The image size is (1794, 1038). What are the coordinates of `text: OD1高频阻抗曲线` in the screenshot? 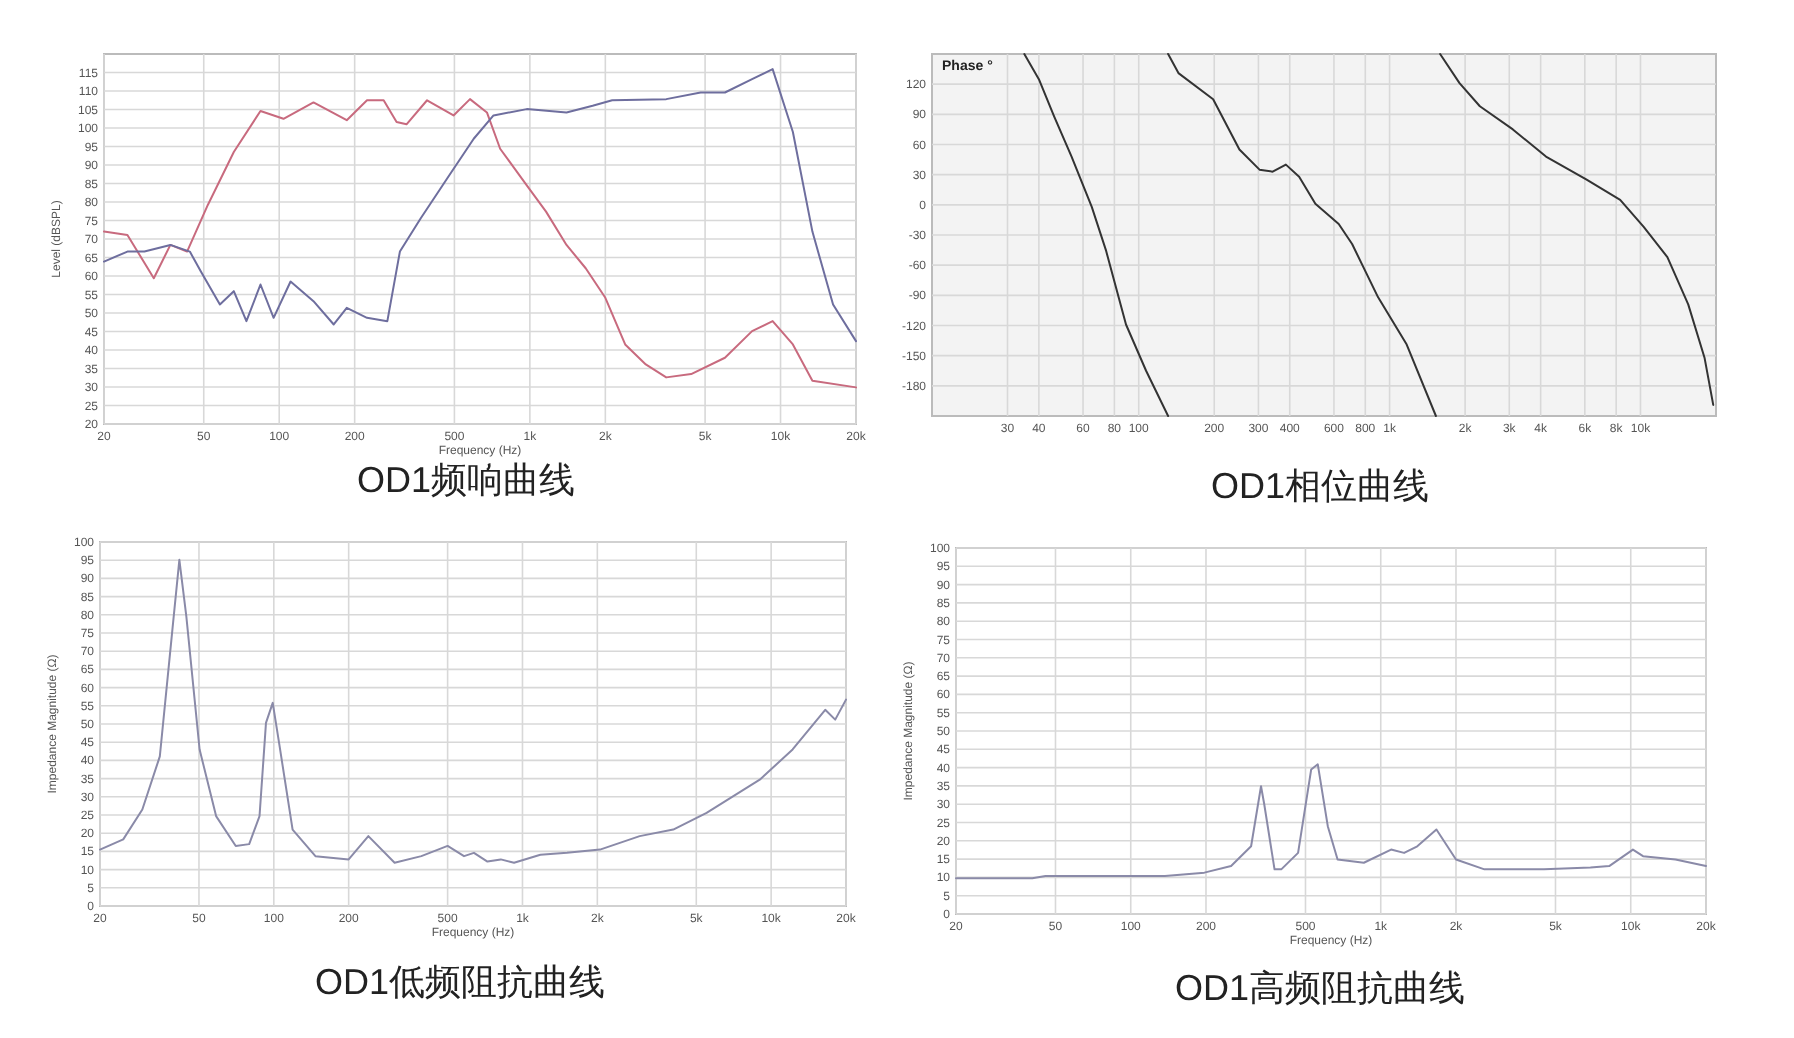 It's located at (1320, 988).